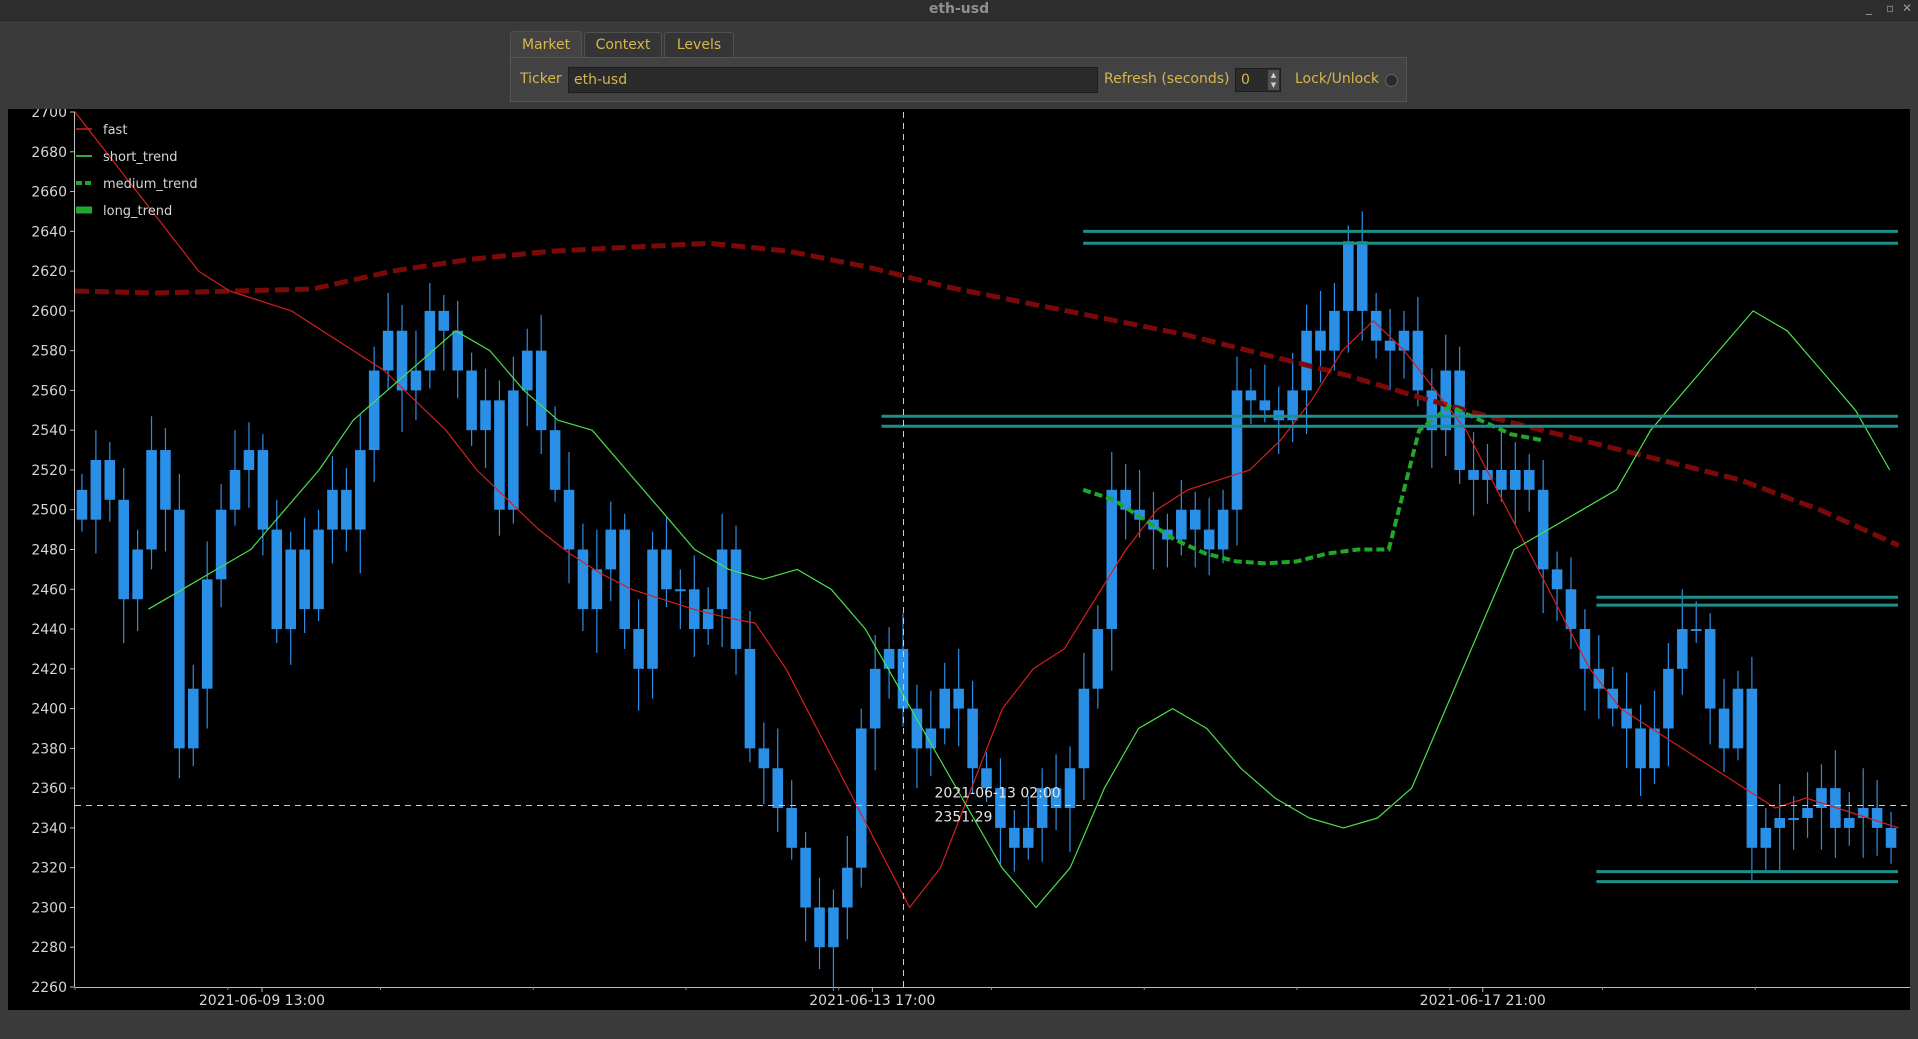 This screenshot has height=1039, width=1918. I want to click on lock-label: Lock/Unlock, so click(1337, 79).